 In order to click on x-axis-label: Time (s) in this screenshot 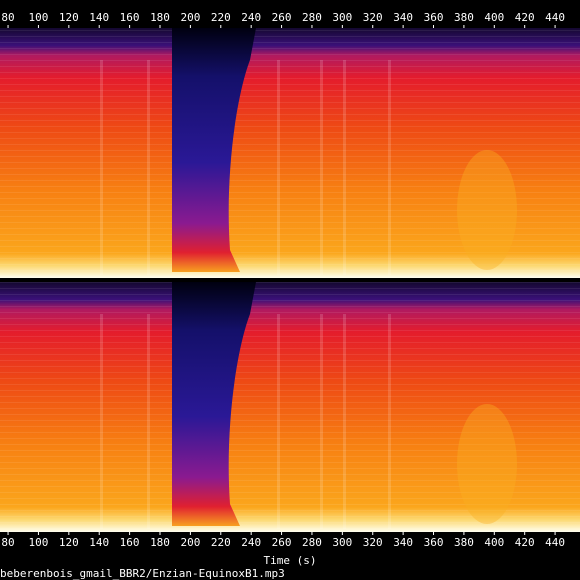, I will do `click(290, 560)`.